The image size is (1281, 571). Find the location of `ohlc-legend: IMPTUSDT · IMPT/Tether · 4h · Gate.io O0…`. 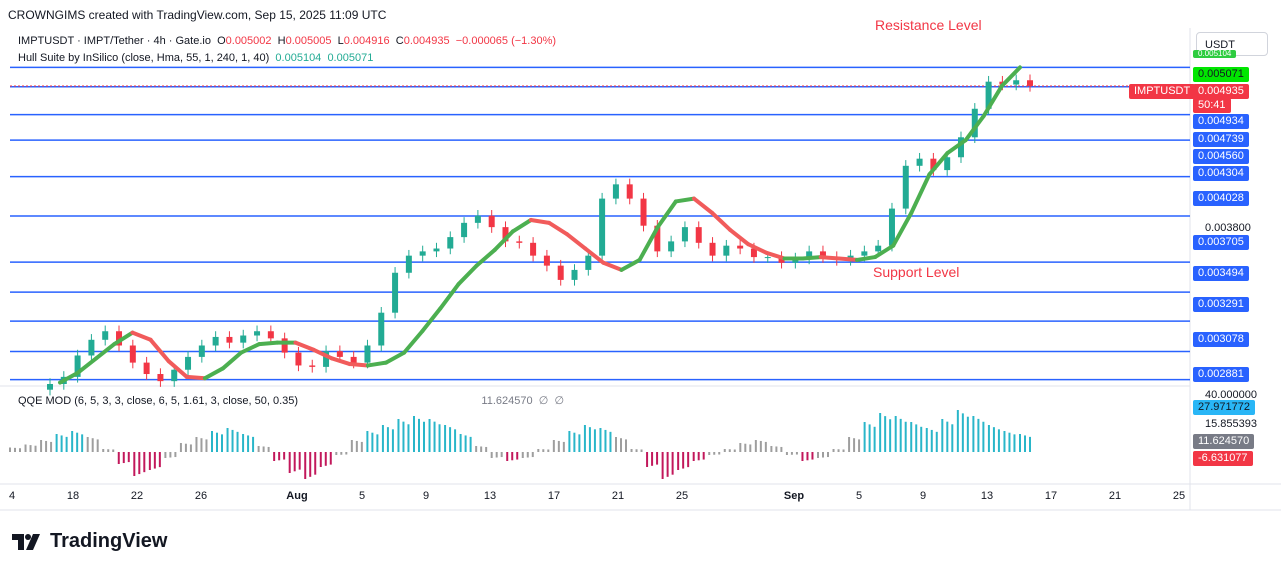

ohlc-legend: IMPTUSDT · IMPT/Tether · 4h · Gate.io O0… is located at coordinates (287, 41).